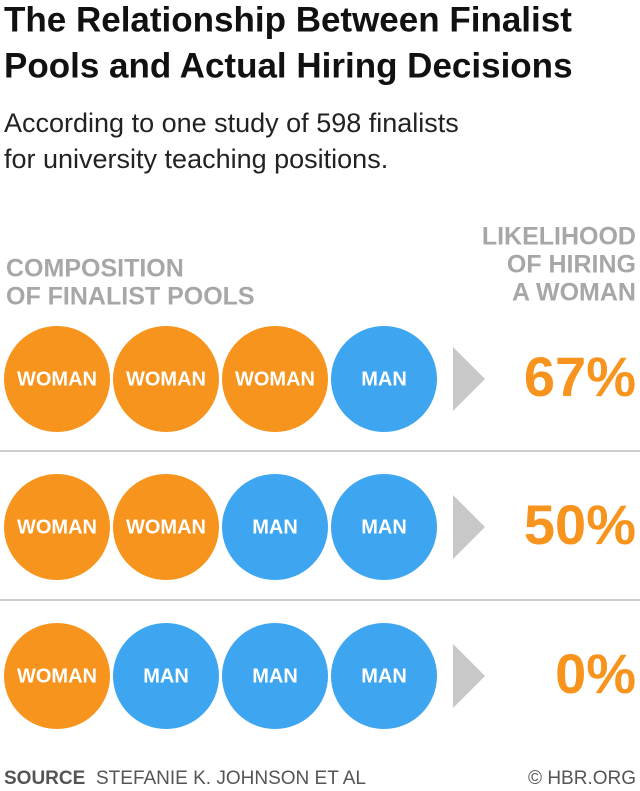 Image resolution: width=640 pixels, height=791 pixels. What do you see at coordinates (130, 297) in the screenshot?
I see `left-header: OF FINALIST POOLS` at bounding box center [130, 297].